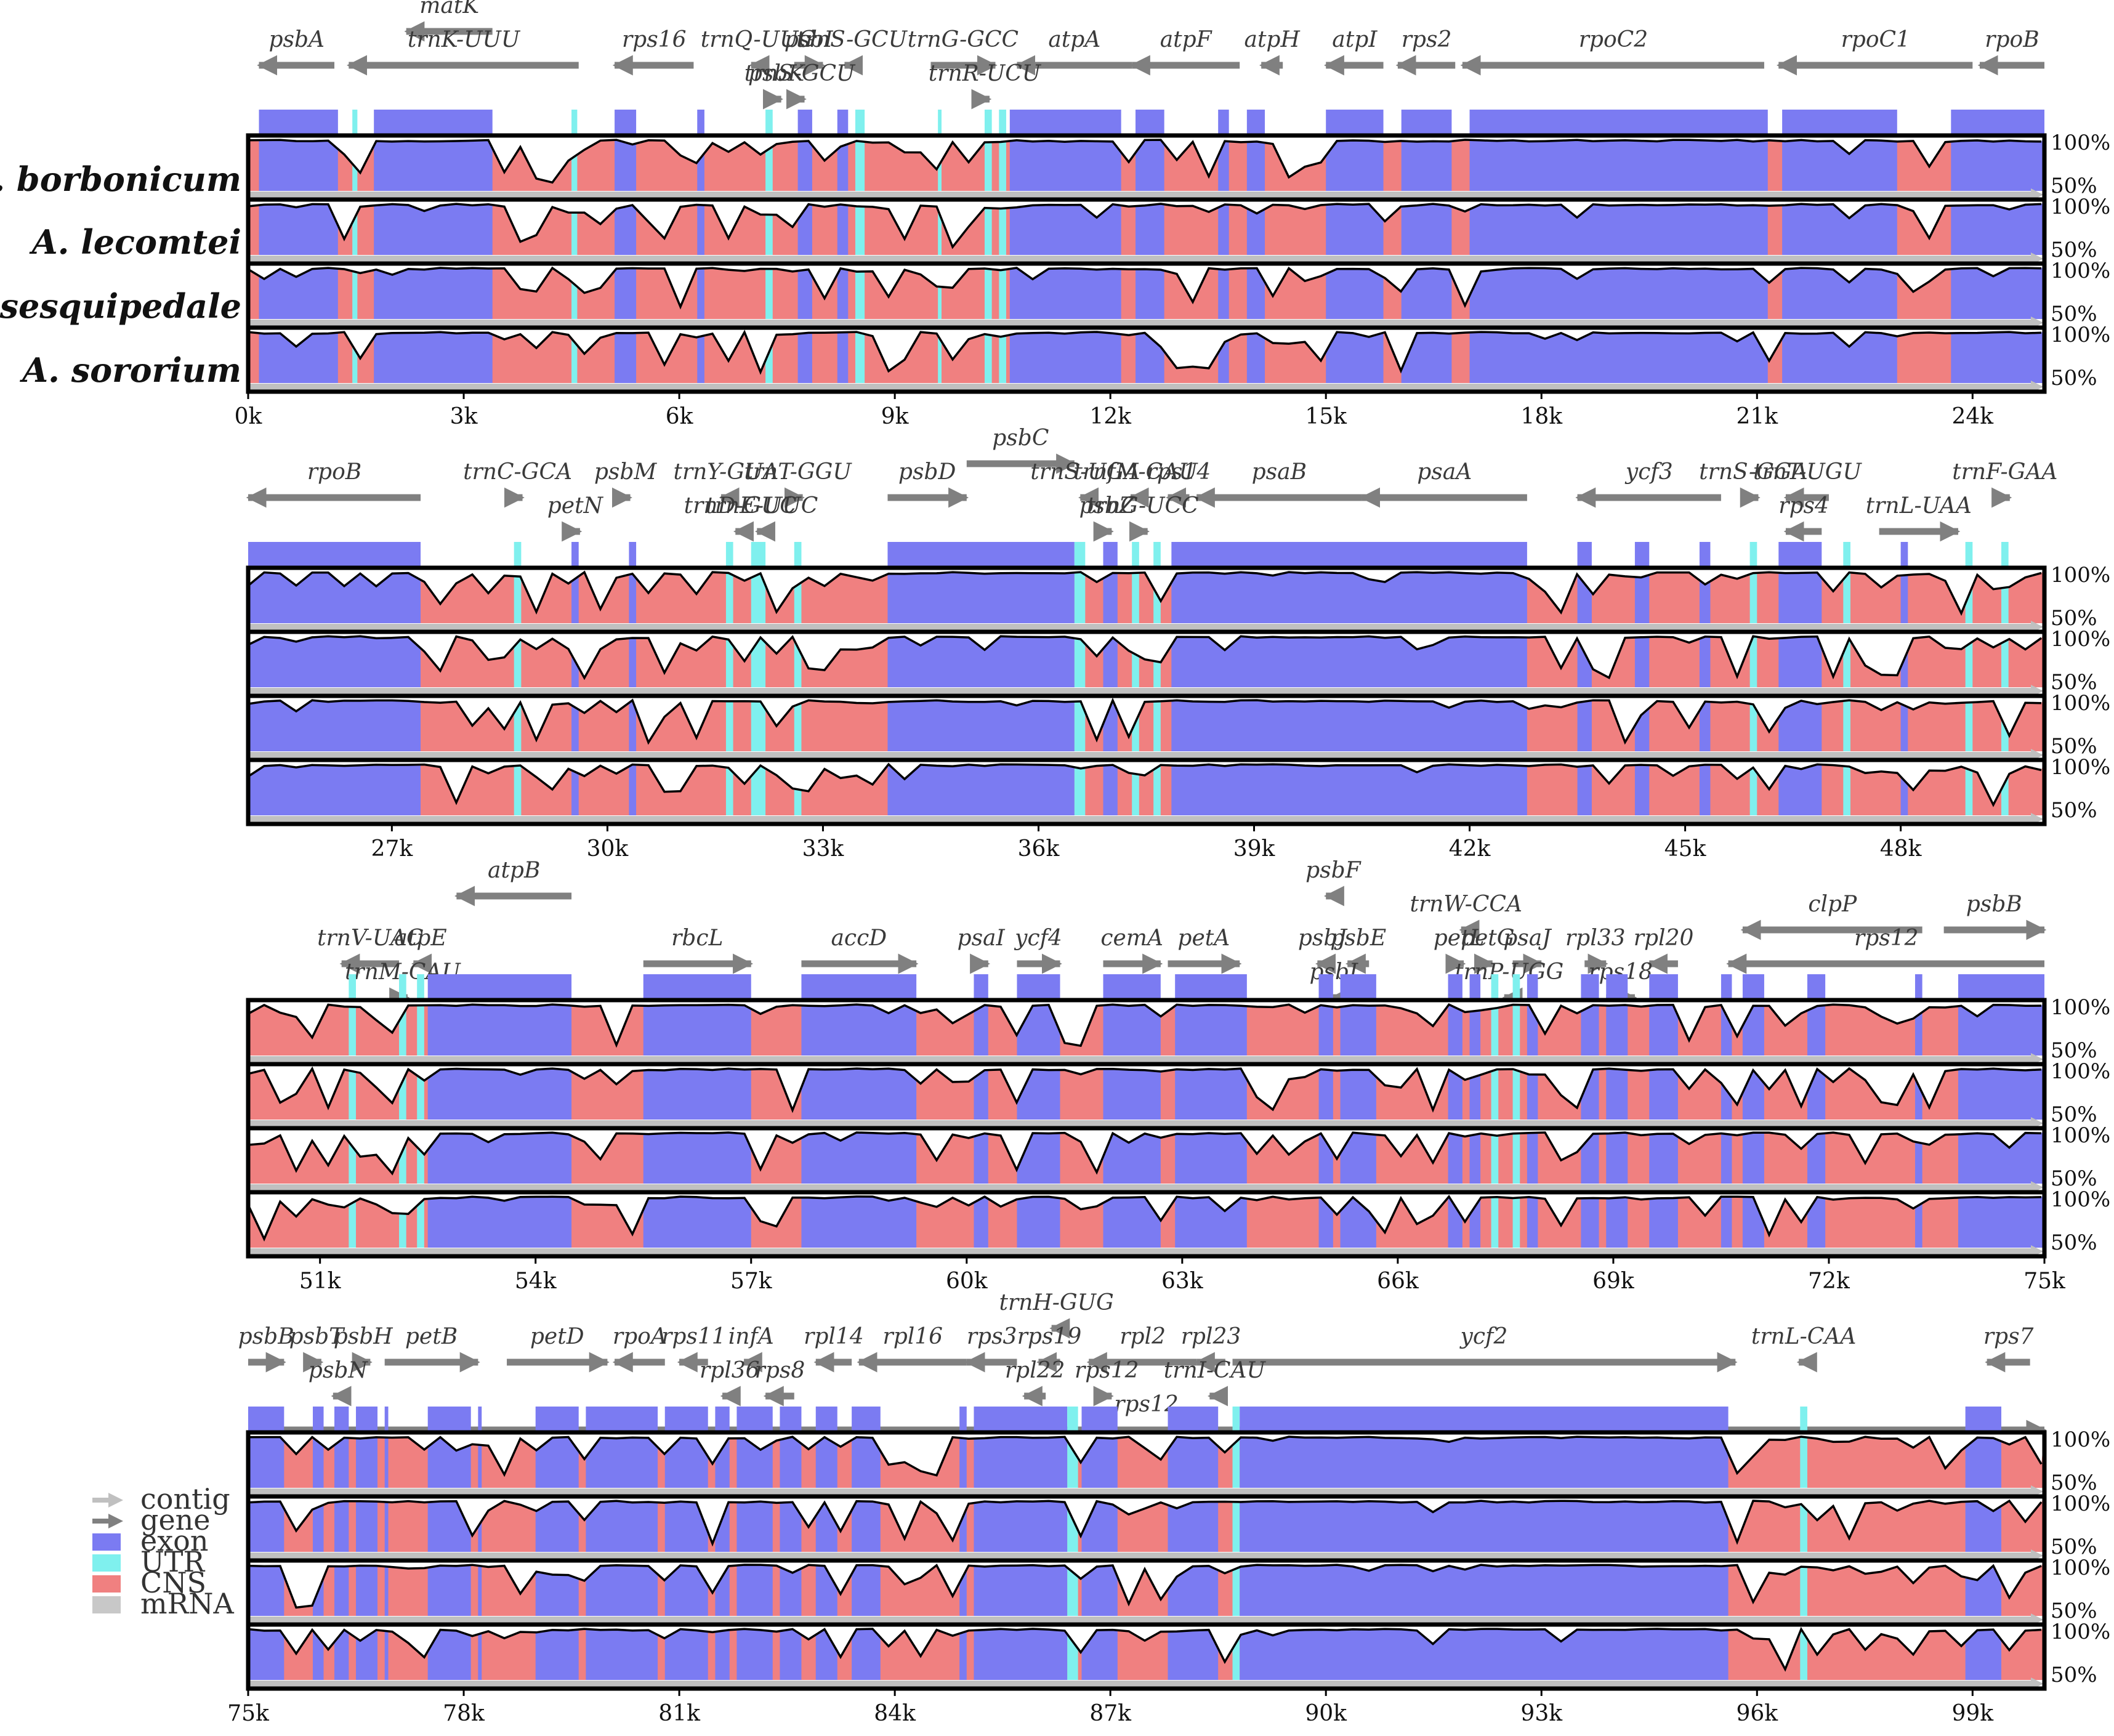 This screenshot has height=1736, width=2114. I want to click on annotation-strip, so click(1196, 987).